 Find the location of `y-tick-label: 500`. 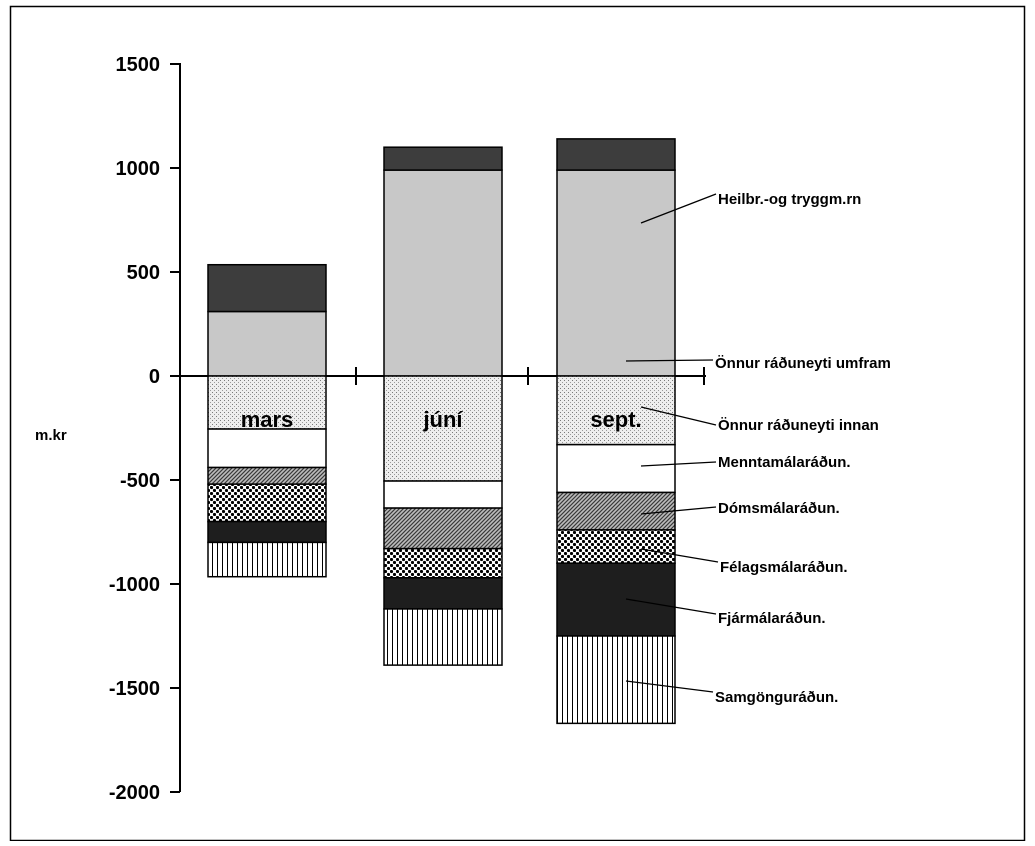

y-tick-label: 500 is located at coordinates (143, 273).